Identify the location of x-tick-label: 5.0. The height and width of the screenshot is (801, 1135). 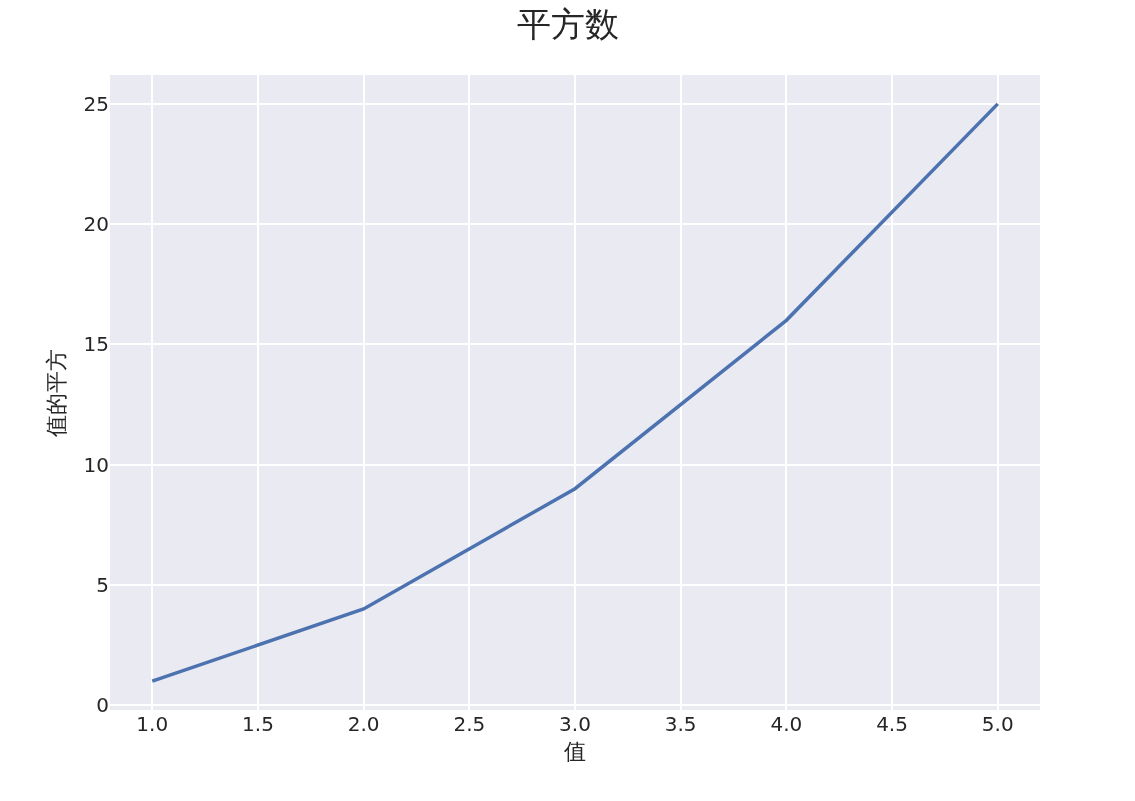
(997, 724).